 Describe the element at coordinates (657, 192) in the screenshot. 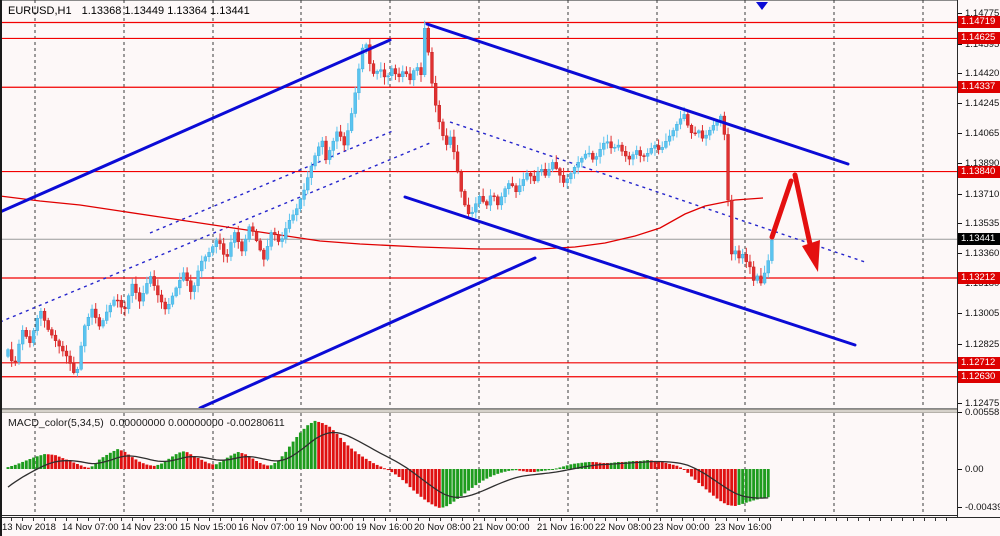

I see `descending-median-dotted-line` at that location.